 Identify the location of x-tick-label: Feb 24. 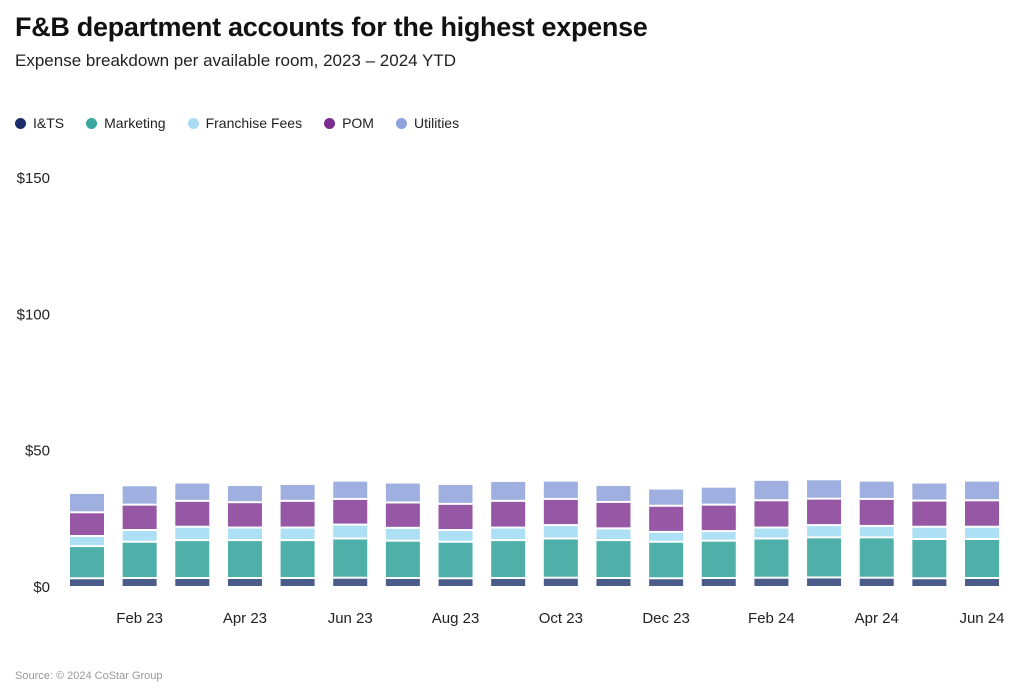
(771, 618).